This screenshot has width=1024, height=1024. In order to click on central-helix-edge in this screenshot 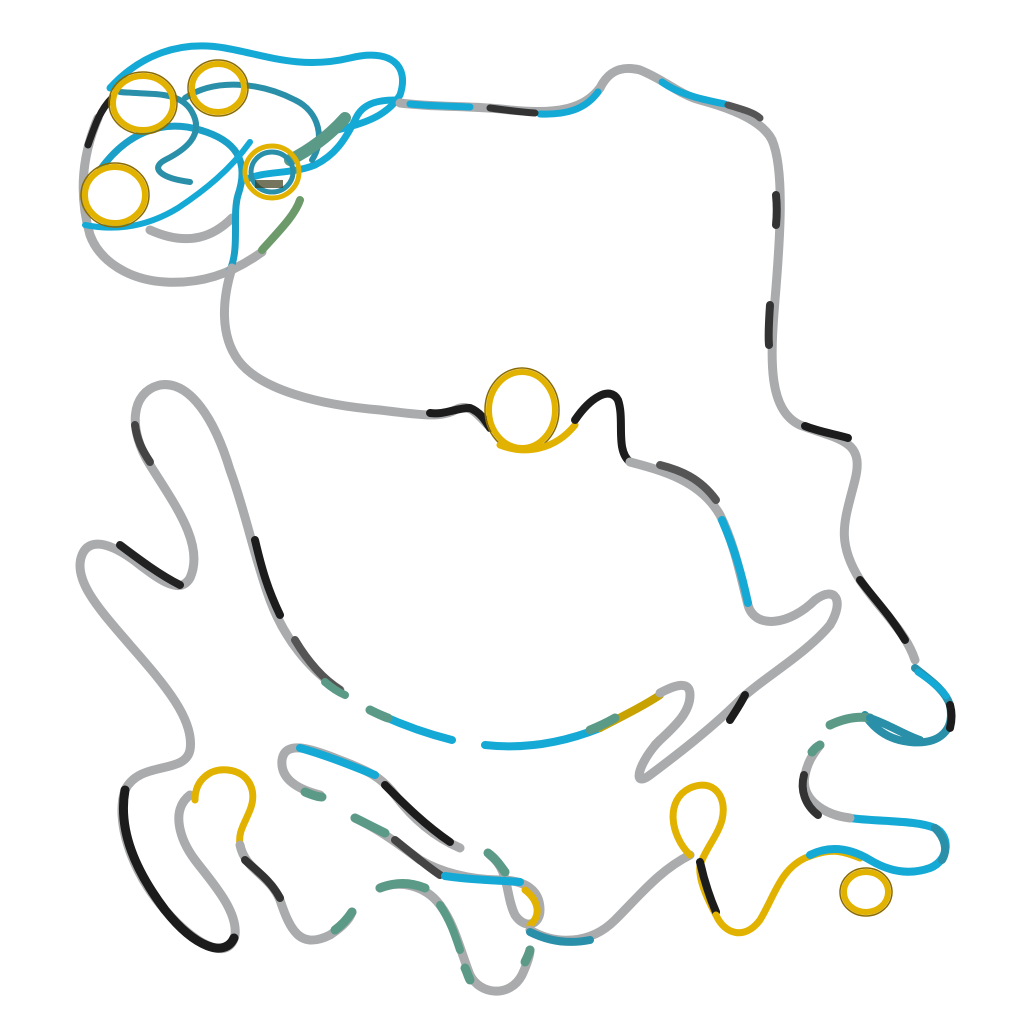, I will do `click(522, 410)`.